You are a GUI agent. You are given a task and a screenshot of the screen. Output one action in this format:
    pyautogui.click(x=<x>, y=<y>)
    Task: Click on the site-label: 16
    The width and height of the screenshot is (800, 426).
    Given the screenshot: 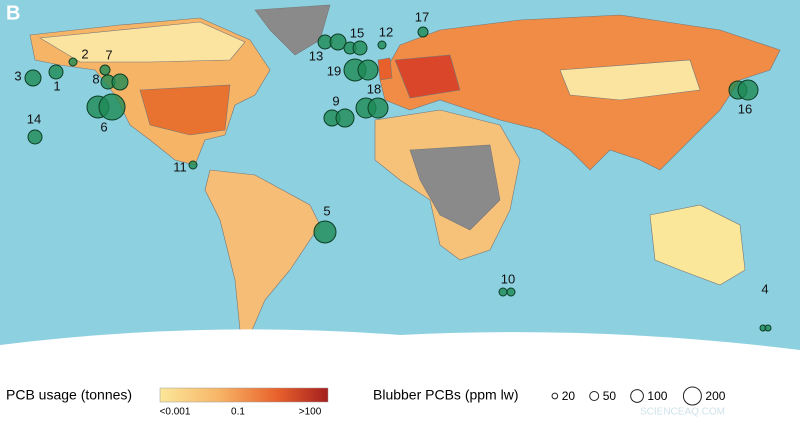 What is the action you would take?
    pyautogui.click(x=745, y=108)
    